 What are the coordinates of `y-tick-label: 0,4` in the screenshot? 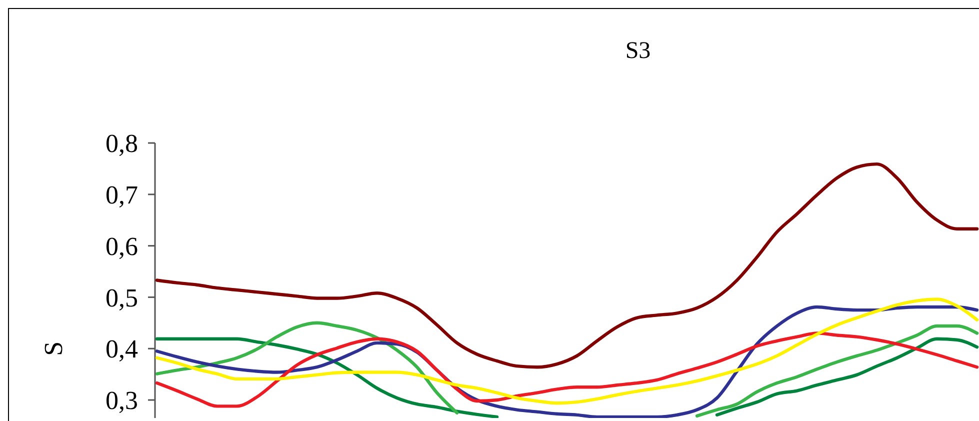 It's located at (122, 349).